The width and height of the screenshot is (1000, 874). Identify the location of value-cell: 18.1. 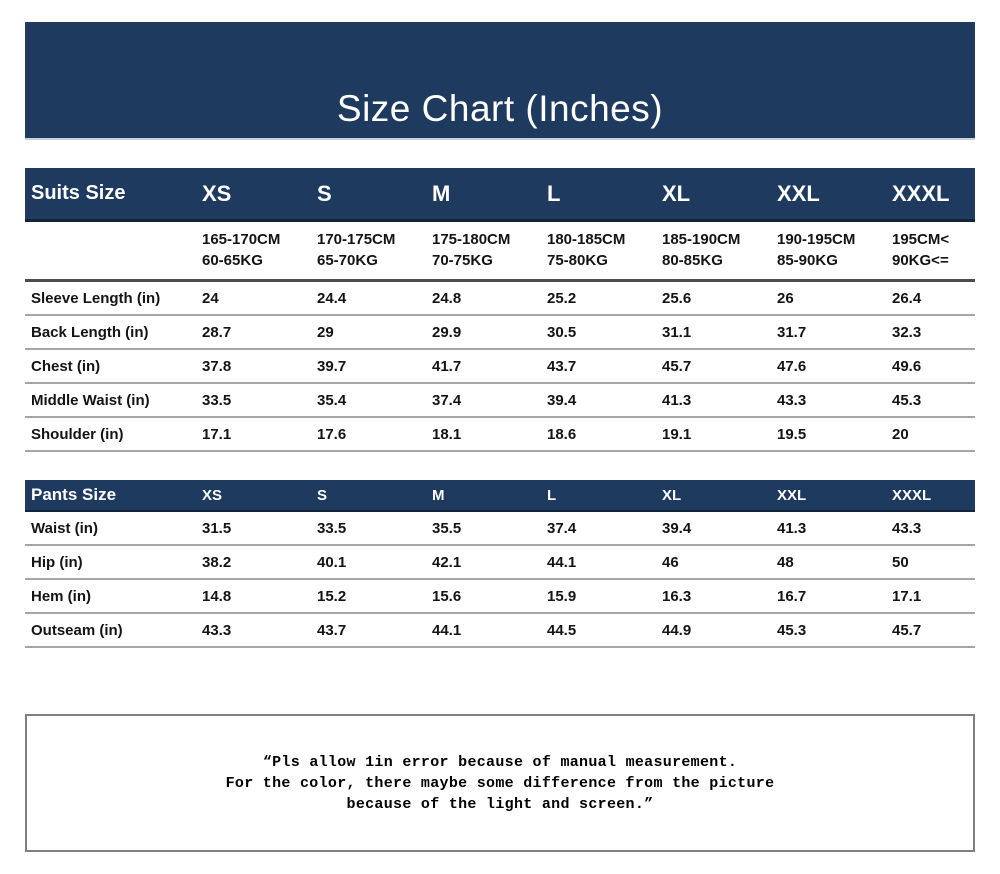
(447, 434).